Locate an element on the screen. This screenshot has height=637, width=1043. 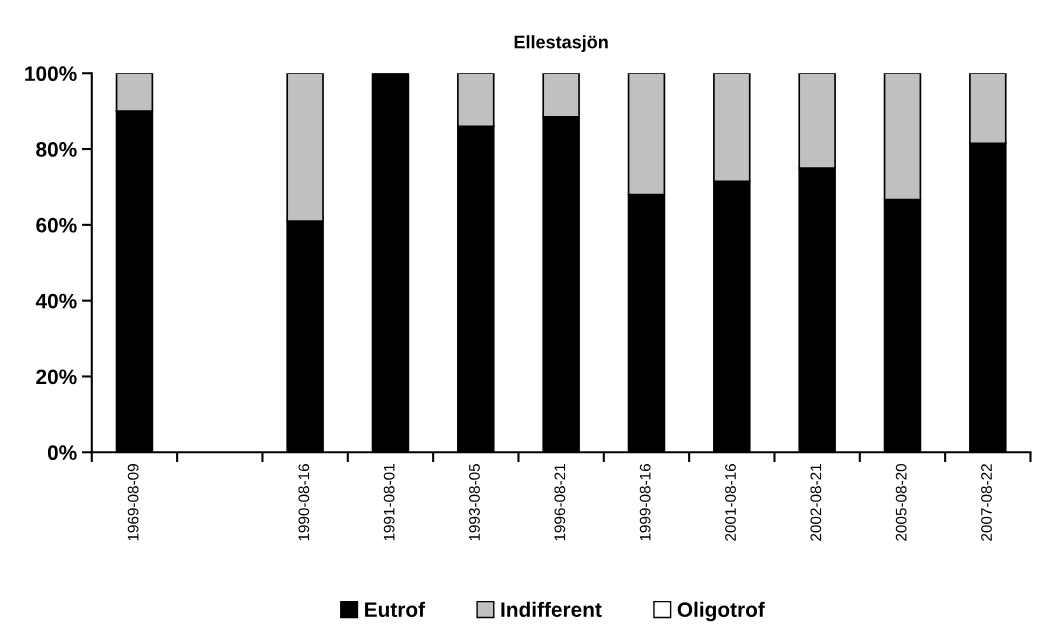
y-tick-label: 100% is located at coordinates (51, 74).